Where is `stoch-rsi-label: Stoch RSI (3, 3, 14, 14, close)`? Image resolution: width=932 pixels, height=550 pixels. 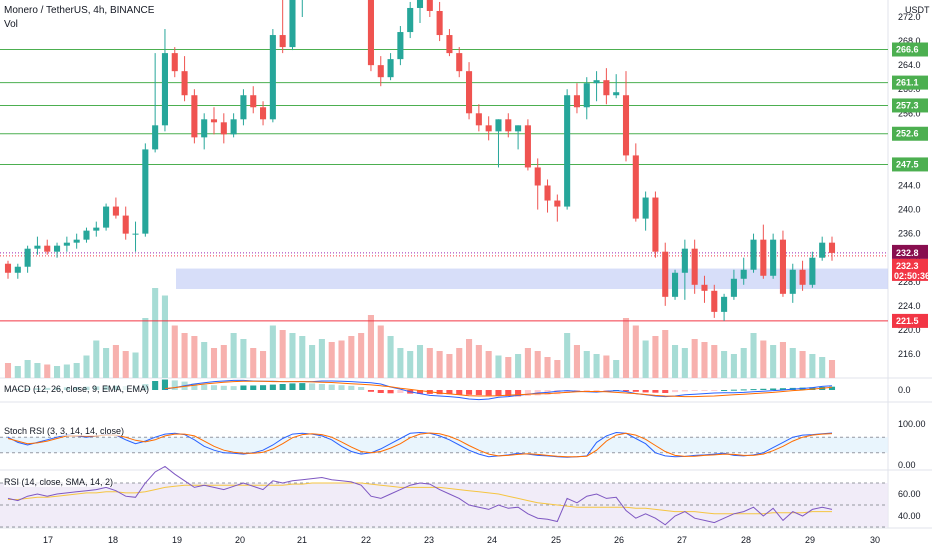
stoch-rsi-label: Stoch RSI (3, 3, 14, 14, close) is located at coordinates (64, 431).